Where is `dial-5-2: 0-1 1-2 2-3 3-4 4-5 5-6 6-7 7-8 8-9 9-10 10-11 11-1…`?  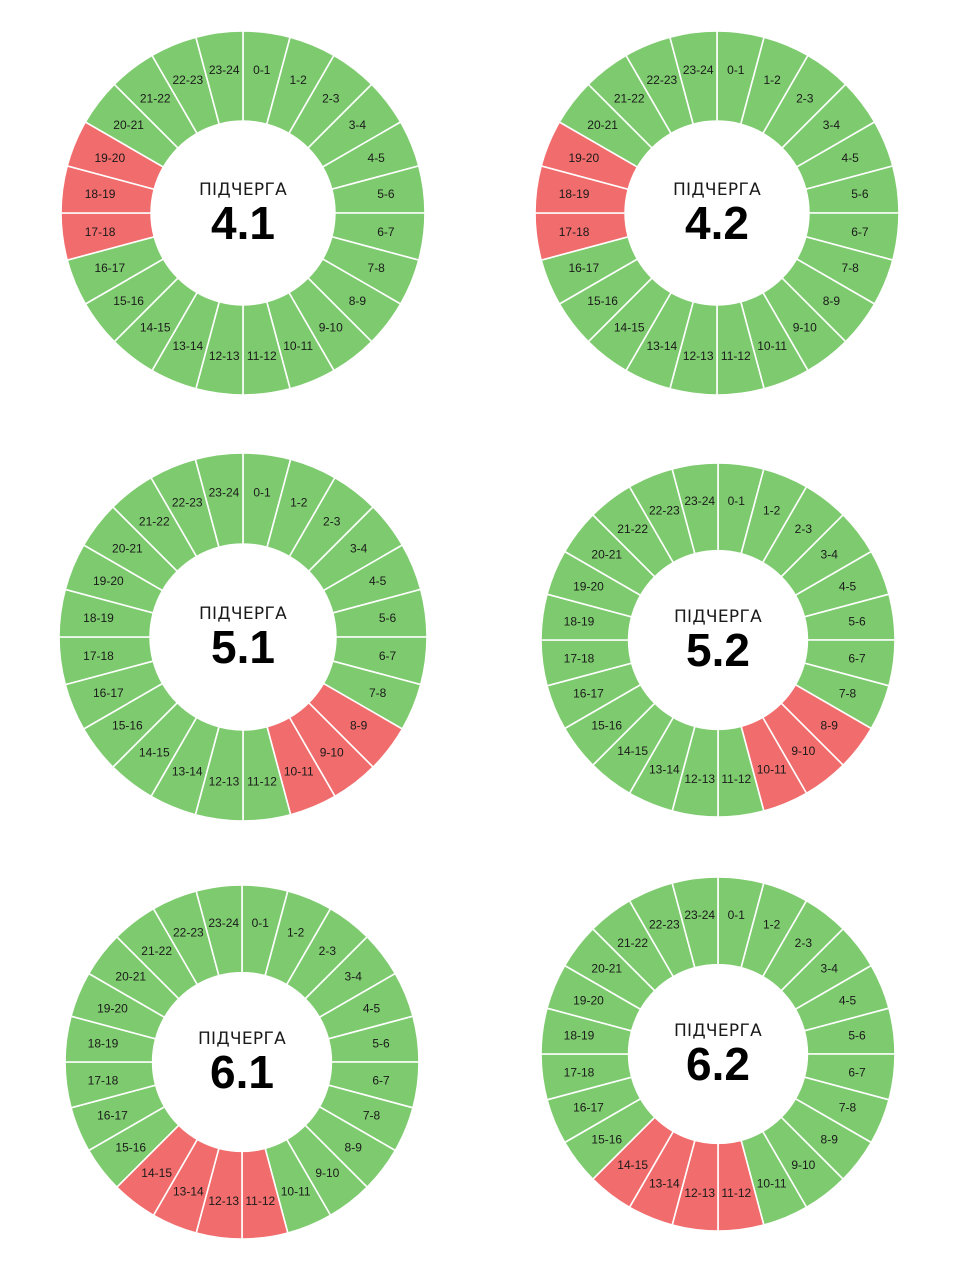
dial-5-2: 0-1 1-2 2-3 3-4 4-5 5-6 6-7 7-8 8-9 9-10 10-11 11-1… is located at coordinates (718, 640).